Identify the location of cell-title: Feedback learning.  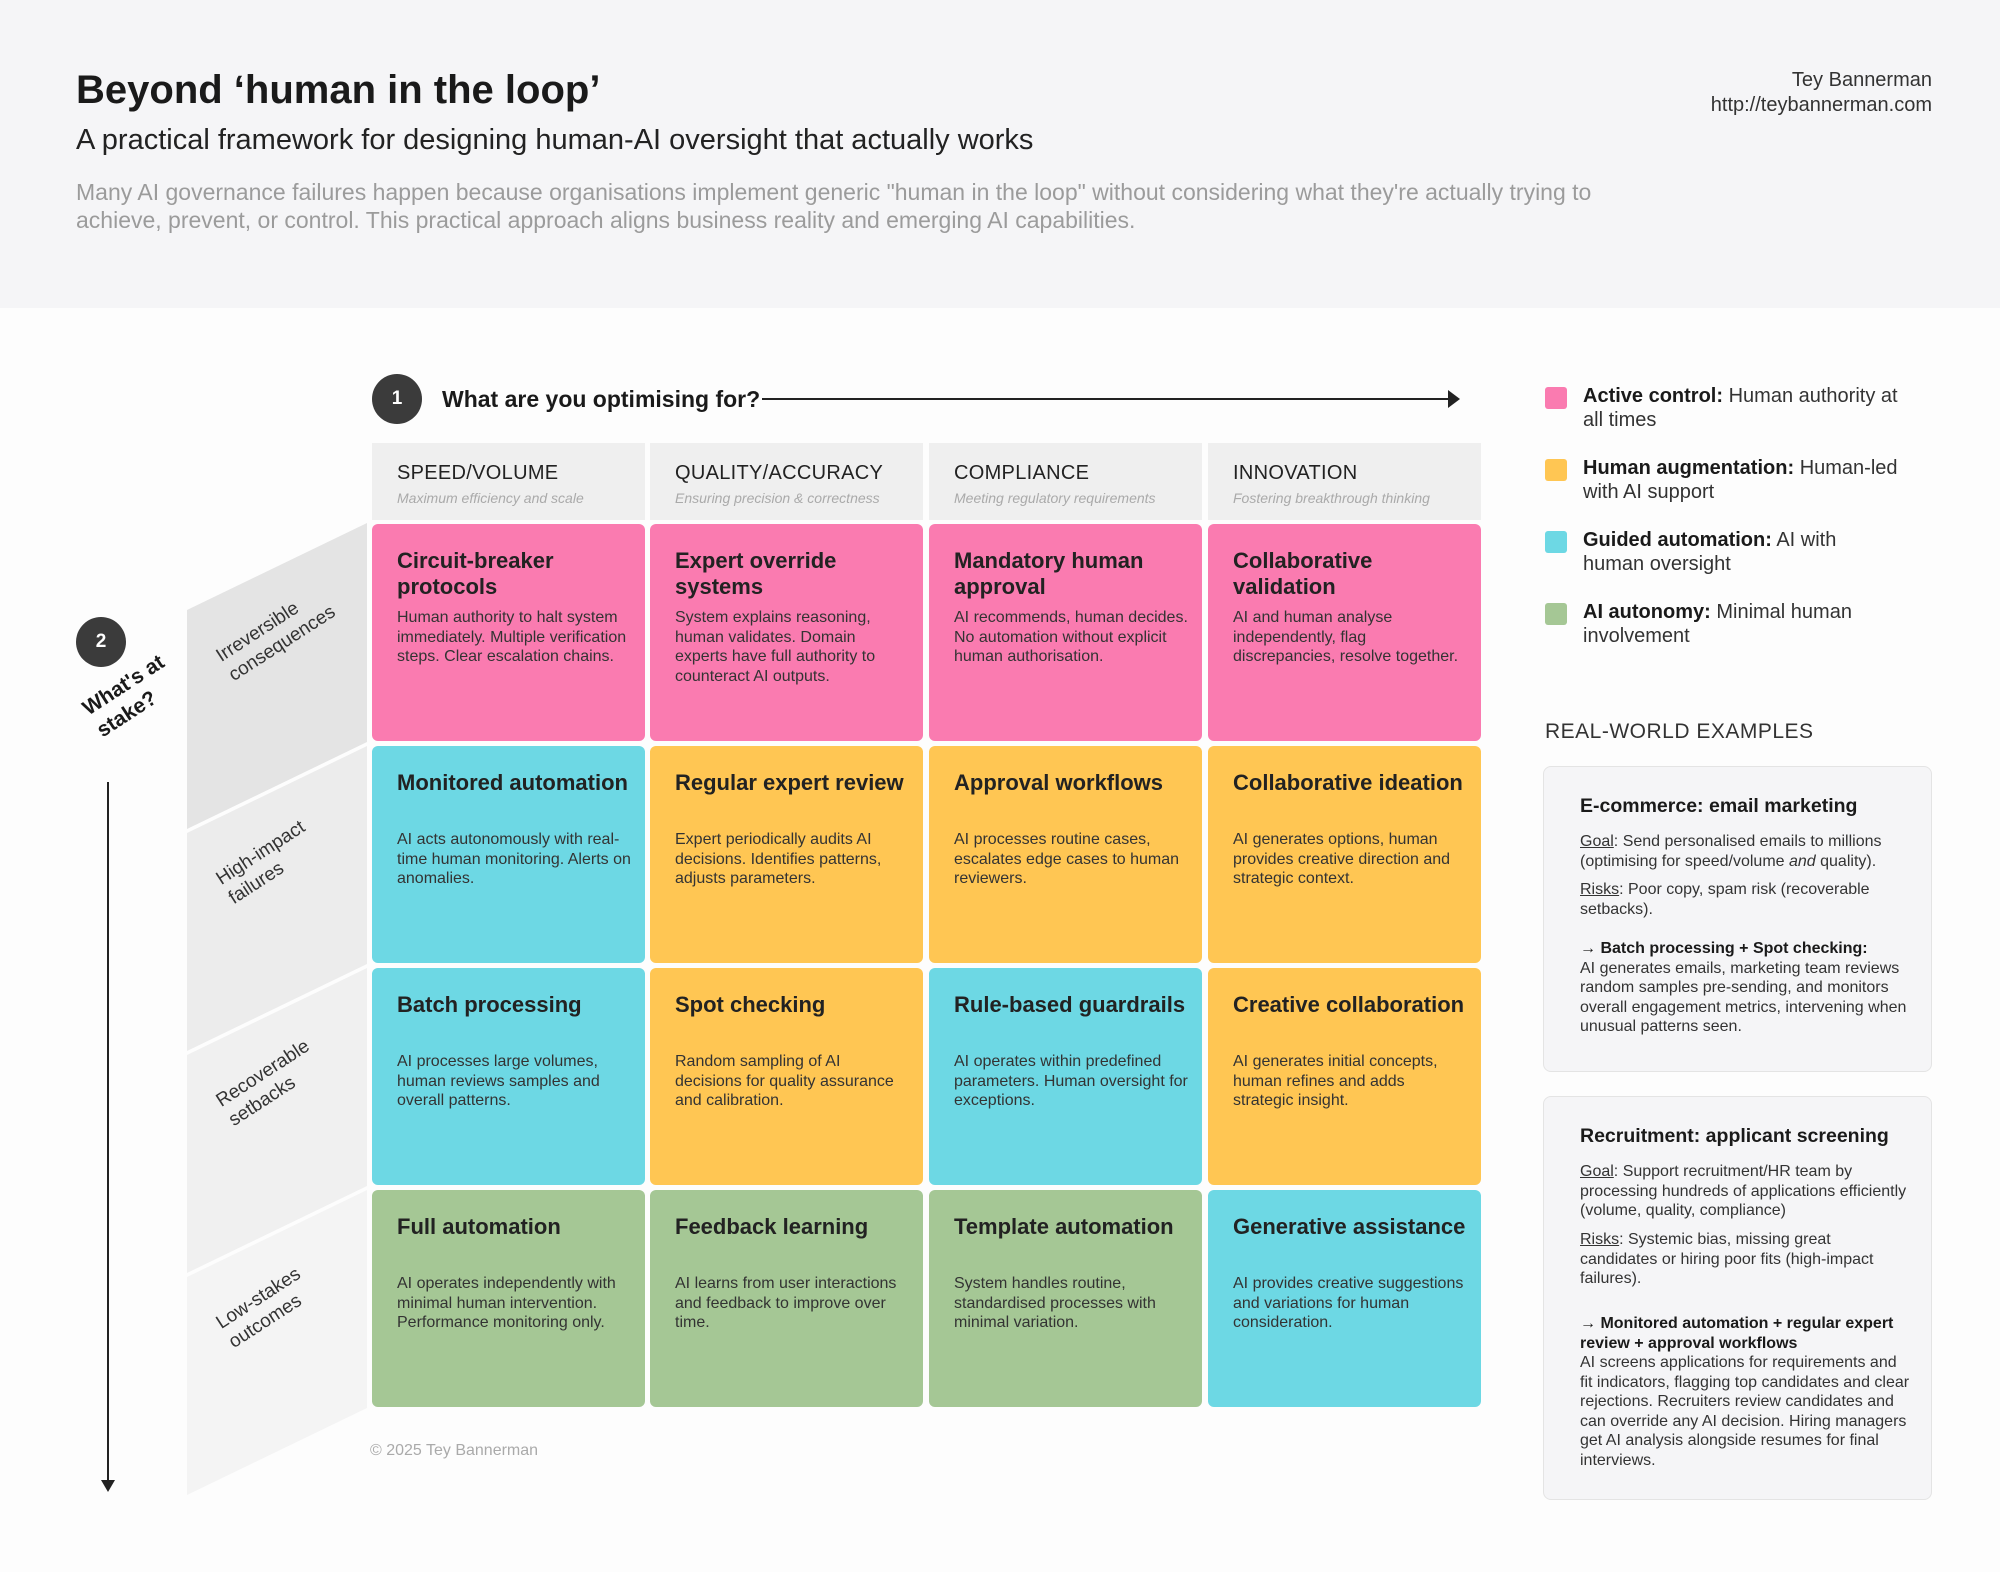
(772, 1226).